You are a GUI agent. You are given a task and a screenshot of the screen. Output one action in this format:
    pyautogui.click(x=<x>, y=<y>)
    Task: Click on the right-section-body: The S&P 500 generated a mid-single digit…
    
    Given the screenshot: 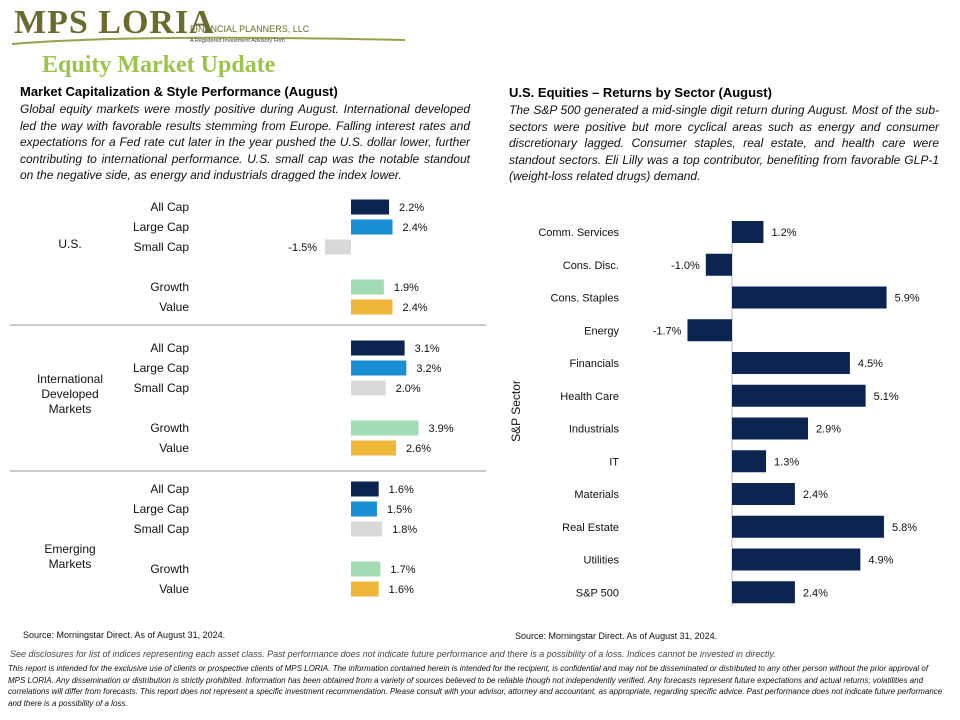 What is the action you would take?
    pyautogui.click(x=724, y=143)
    